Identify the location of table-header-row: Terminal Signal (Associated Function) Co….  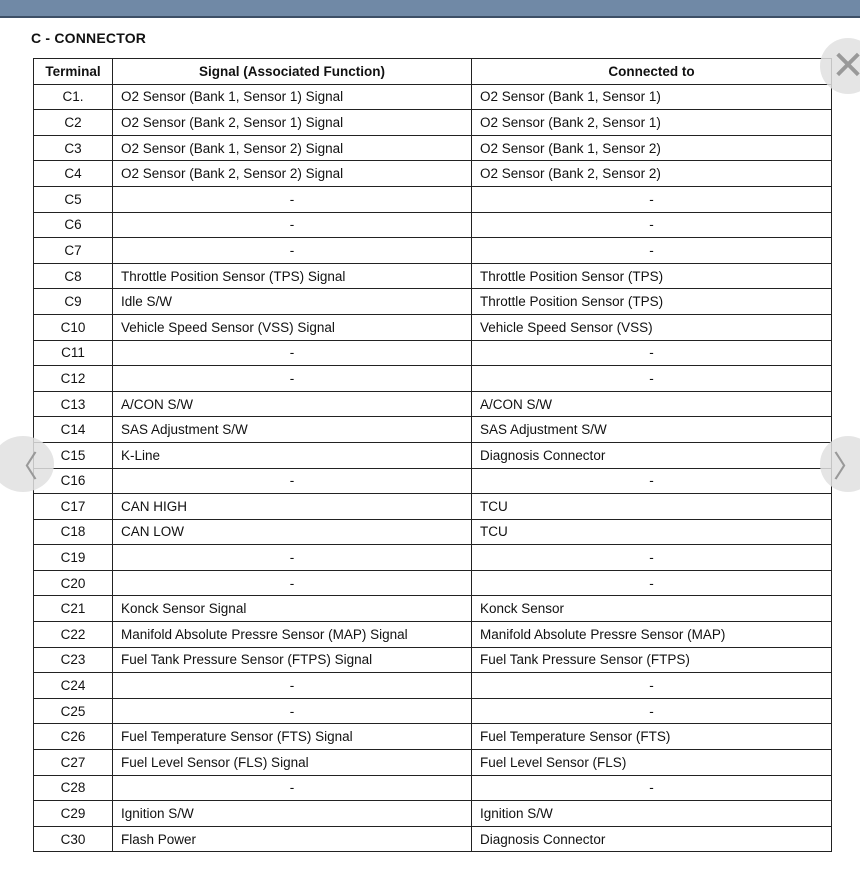
(432, 71).